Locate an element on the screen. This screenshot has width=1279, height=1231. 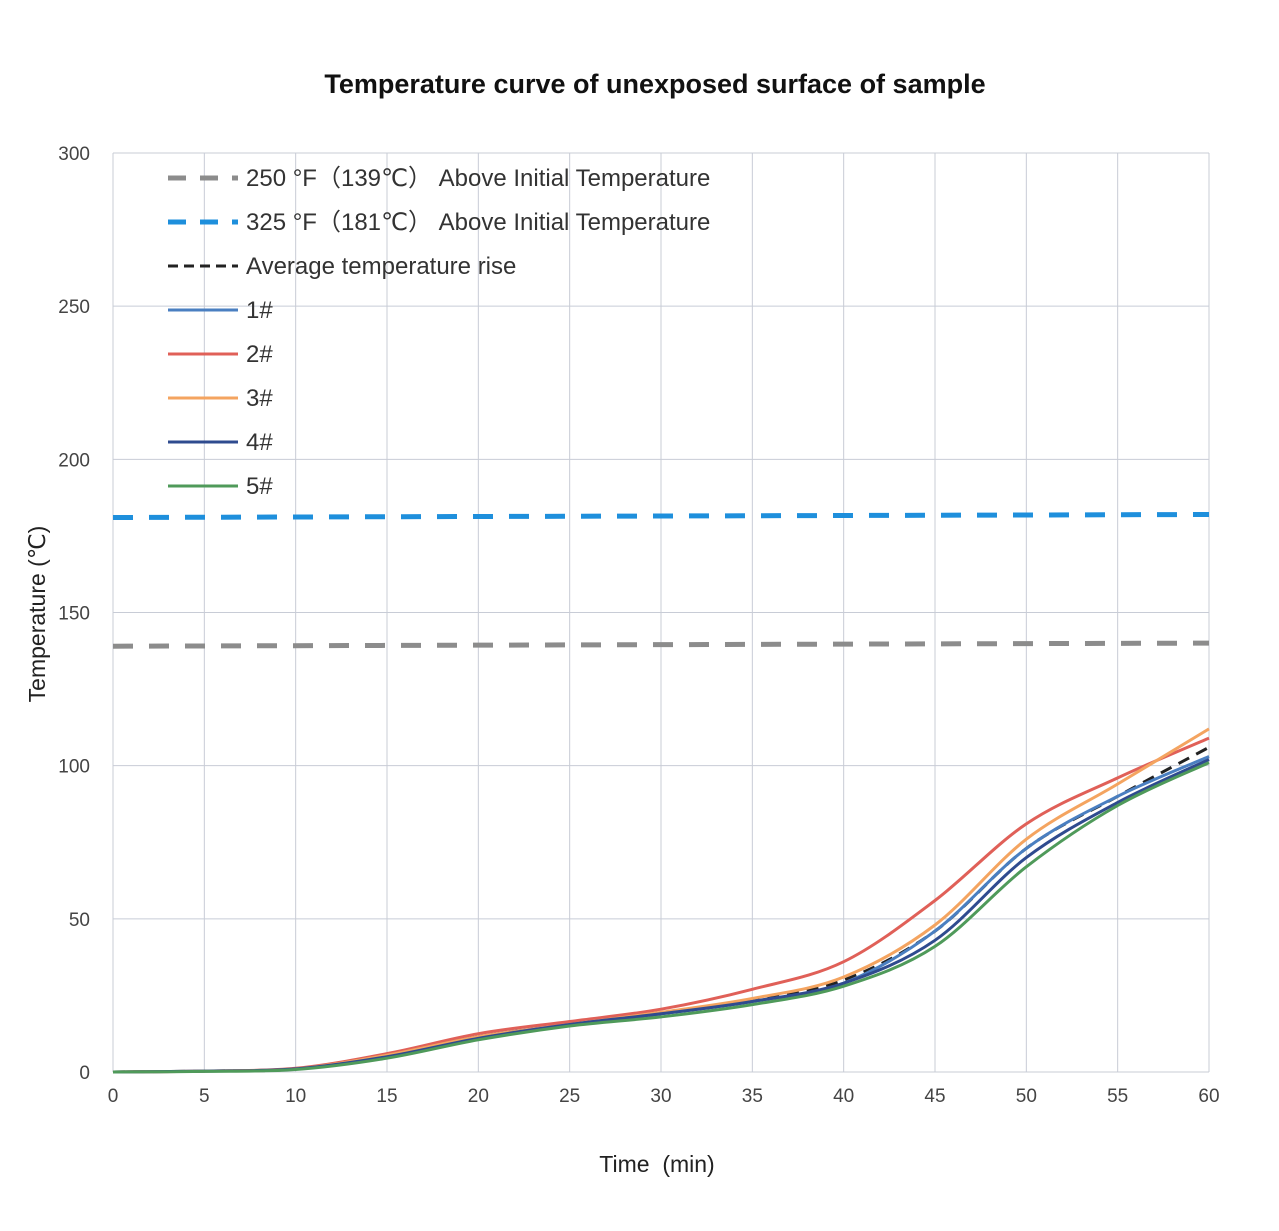
y-tick-label: 150 is located at coordinates (74, 614).